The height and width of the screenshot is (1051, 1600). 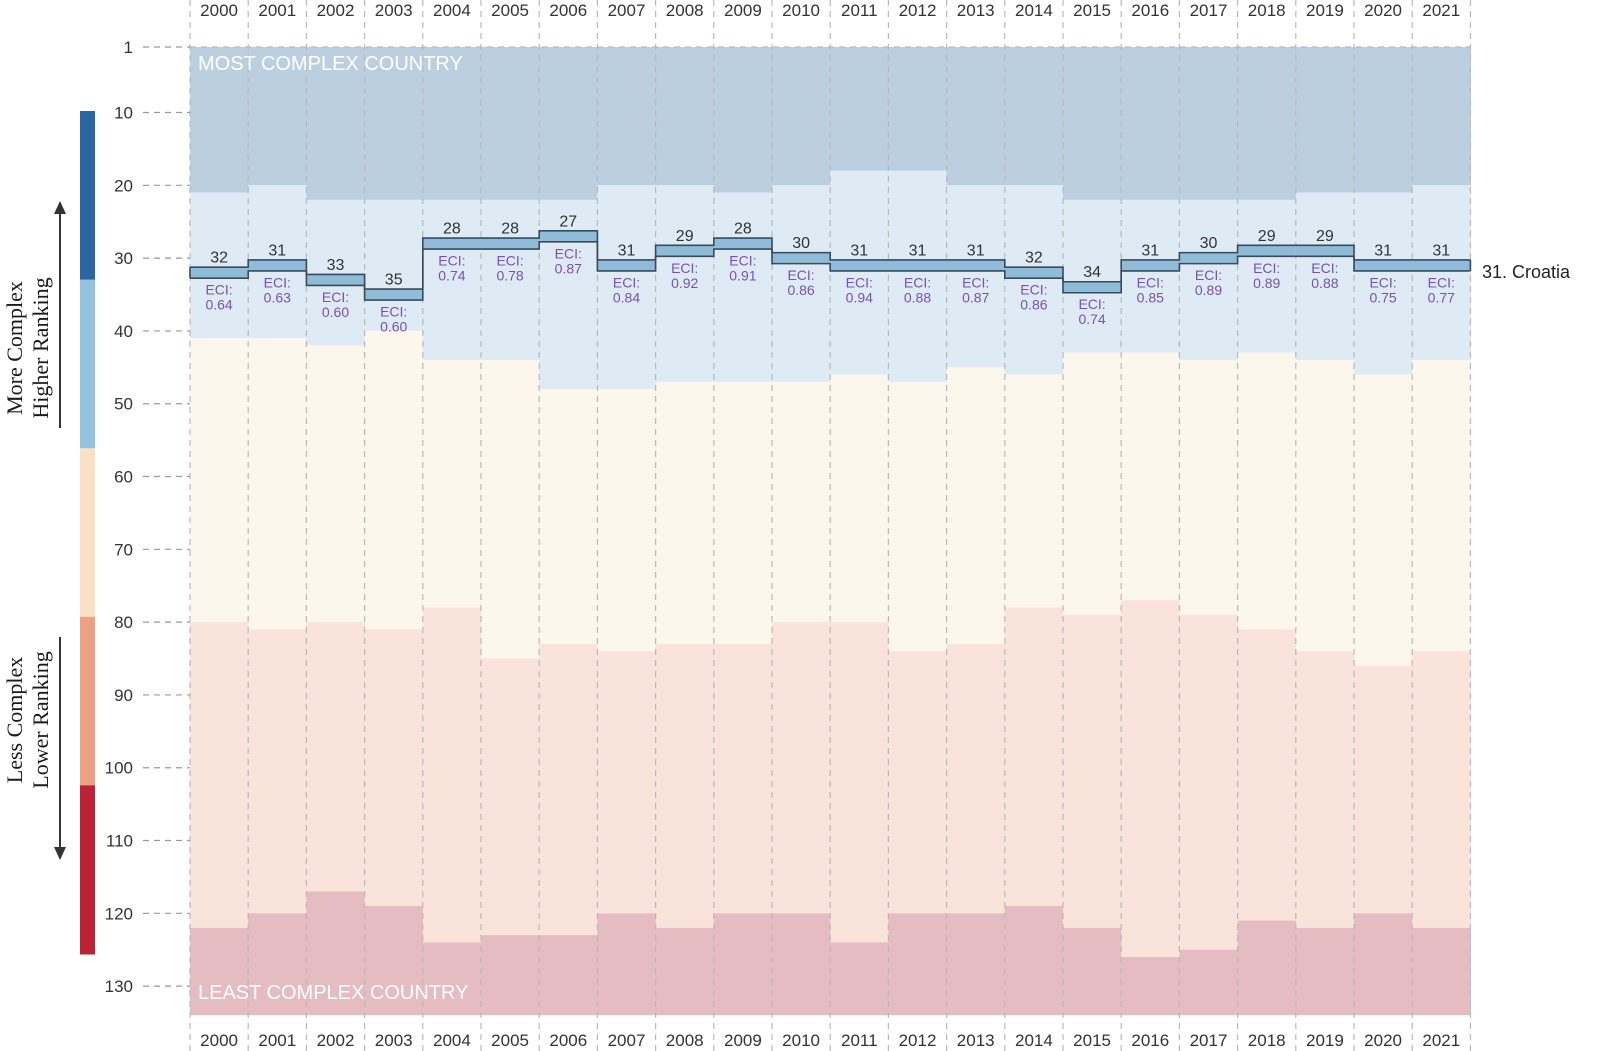 What do you see at coordinates (1267, 968) in the screenshot?
I see `band-5-2018` at bounding box center [1267, 968].